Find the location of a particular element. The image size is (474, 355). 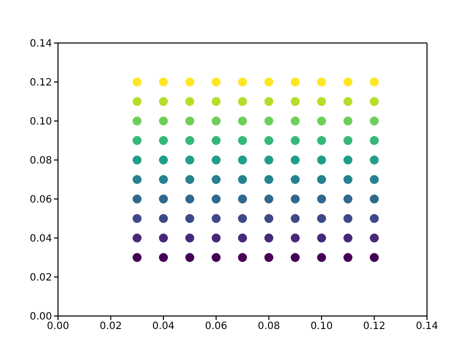

y-tick-label: 0.00 is located at coordinates (41, 317).